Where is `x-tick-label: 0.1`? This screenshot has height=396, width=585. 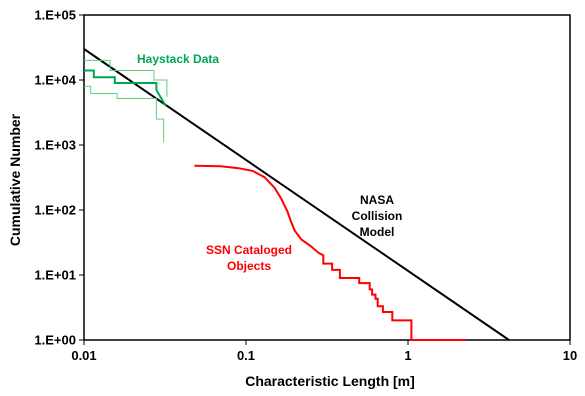 x-tick-label: 0.1 is located at coordinates (246, 355).